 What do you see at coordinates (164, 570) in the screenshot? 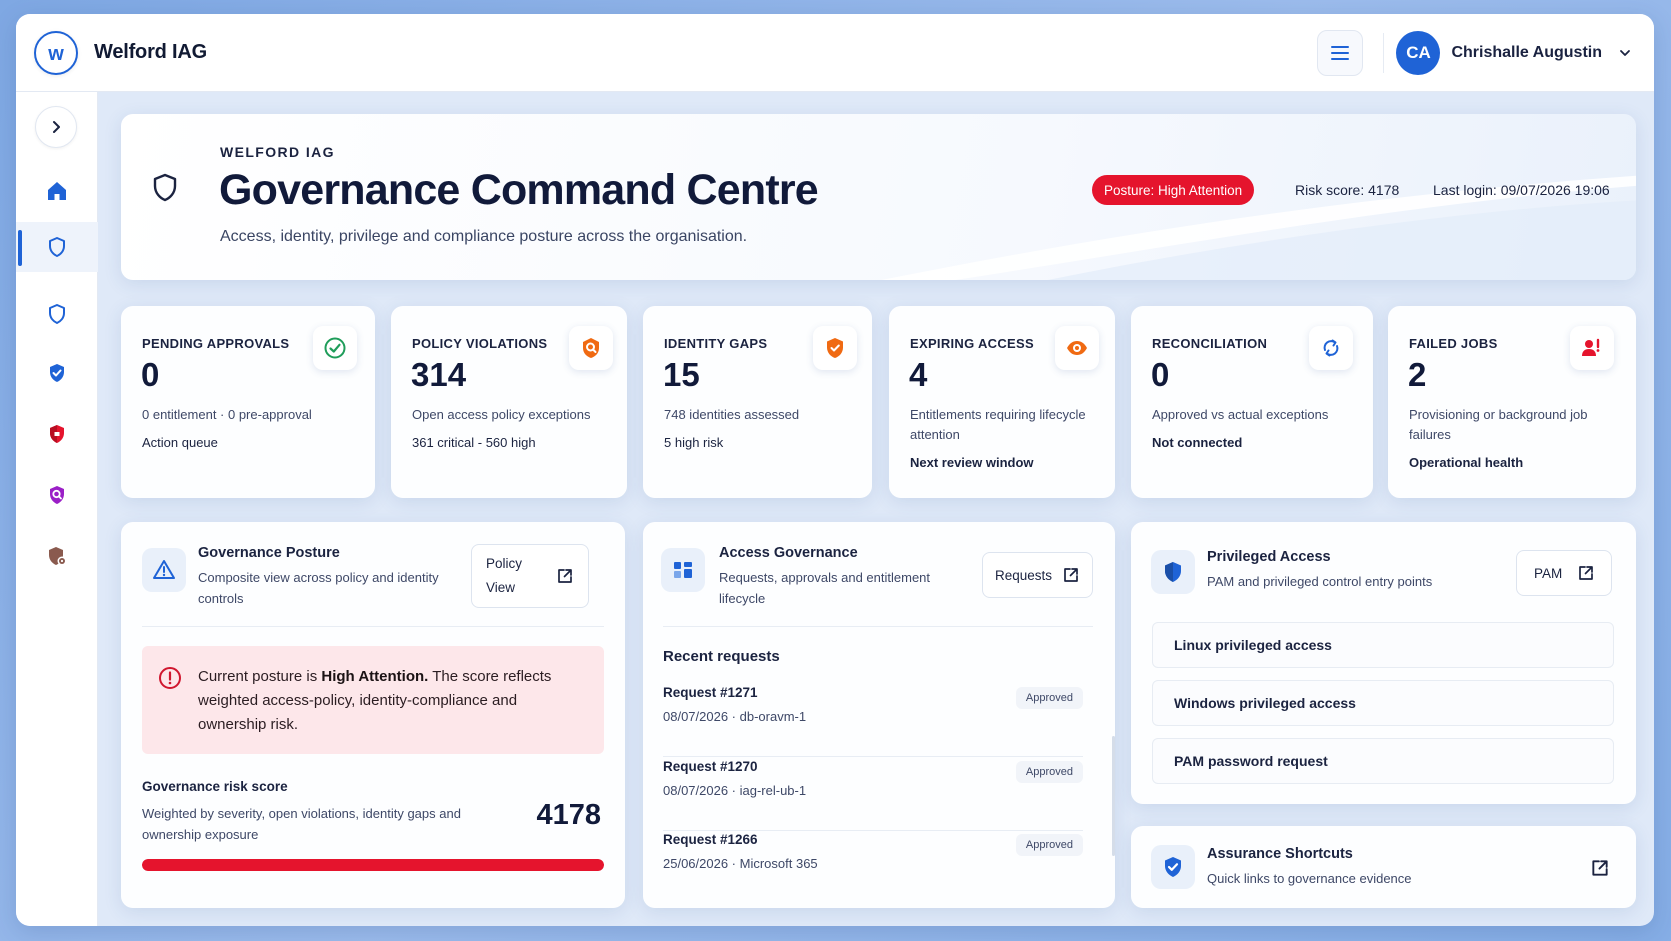
I see `warning-triangle-icon` at bounding box center [164, 570].